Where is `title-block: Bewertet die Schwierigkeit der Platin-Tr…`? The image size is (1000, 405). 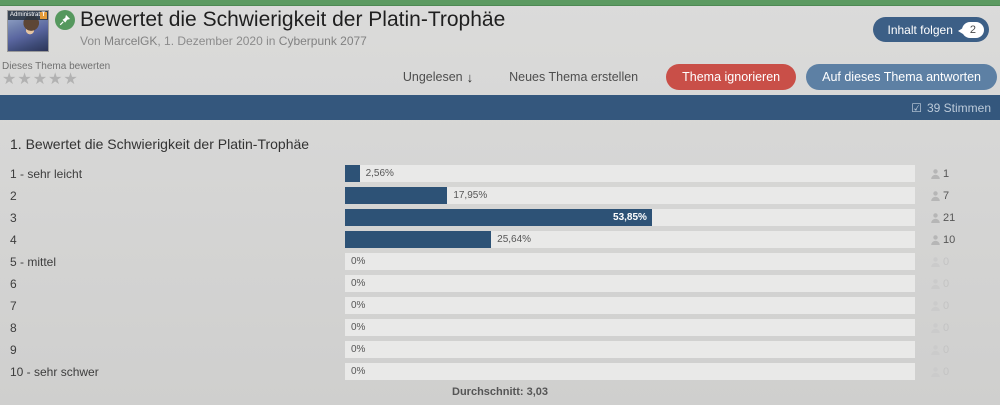 title-block: Bewertet die Schwierigkeit der Platin-Tr… is located at coordinates (280, 28).